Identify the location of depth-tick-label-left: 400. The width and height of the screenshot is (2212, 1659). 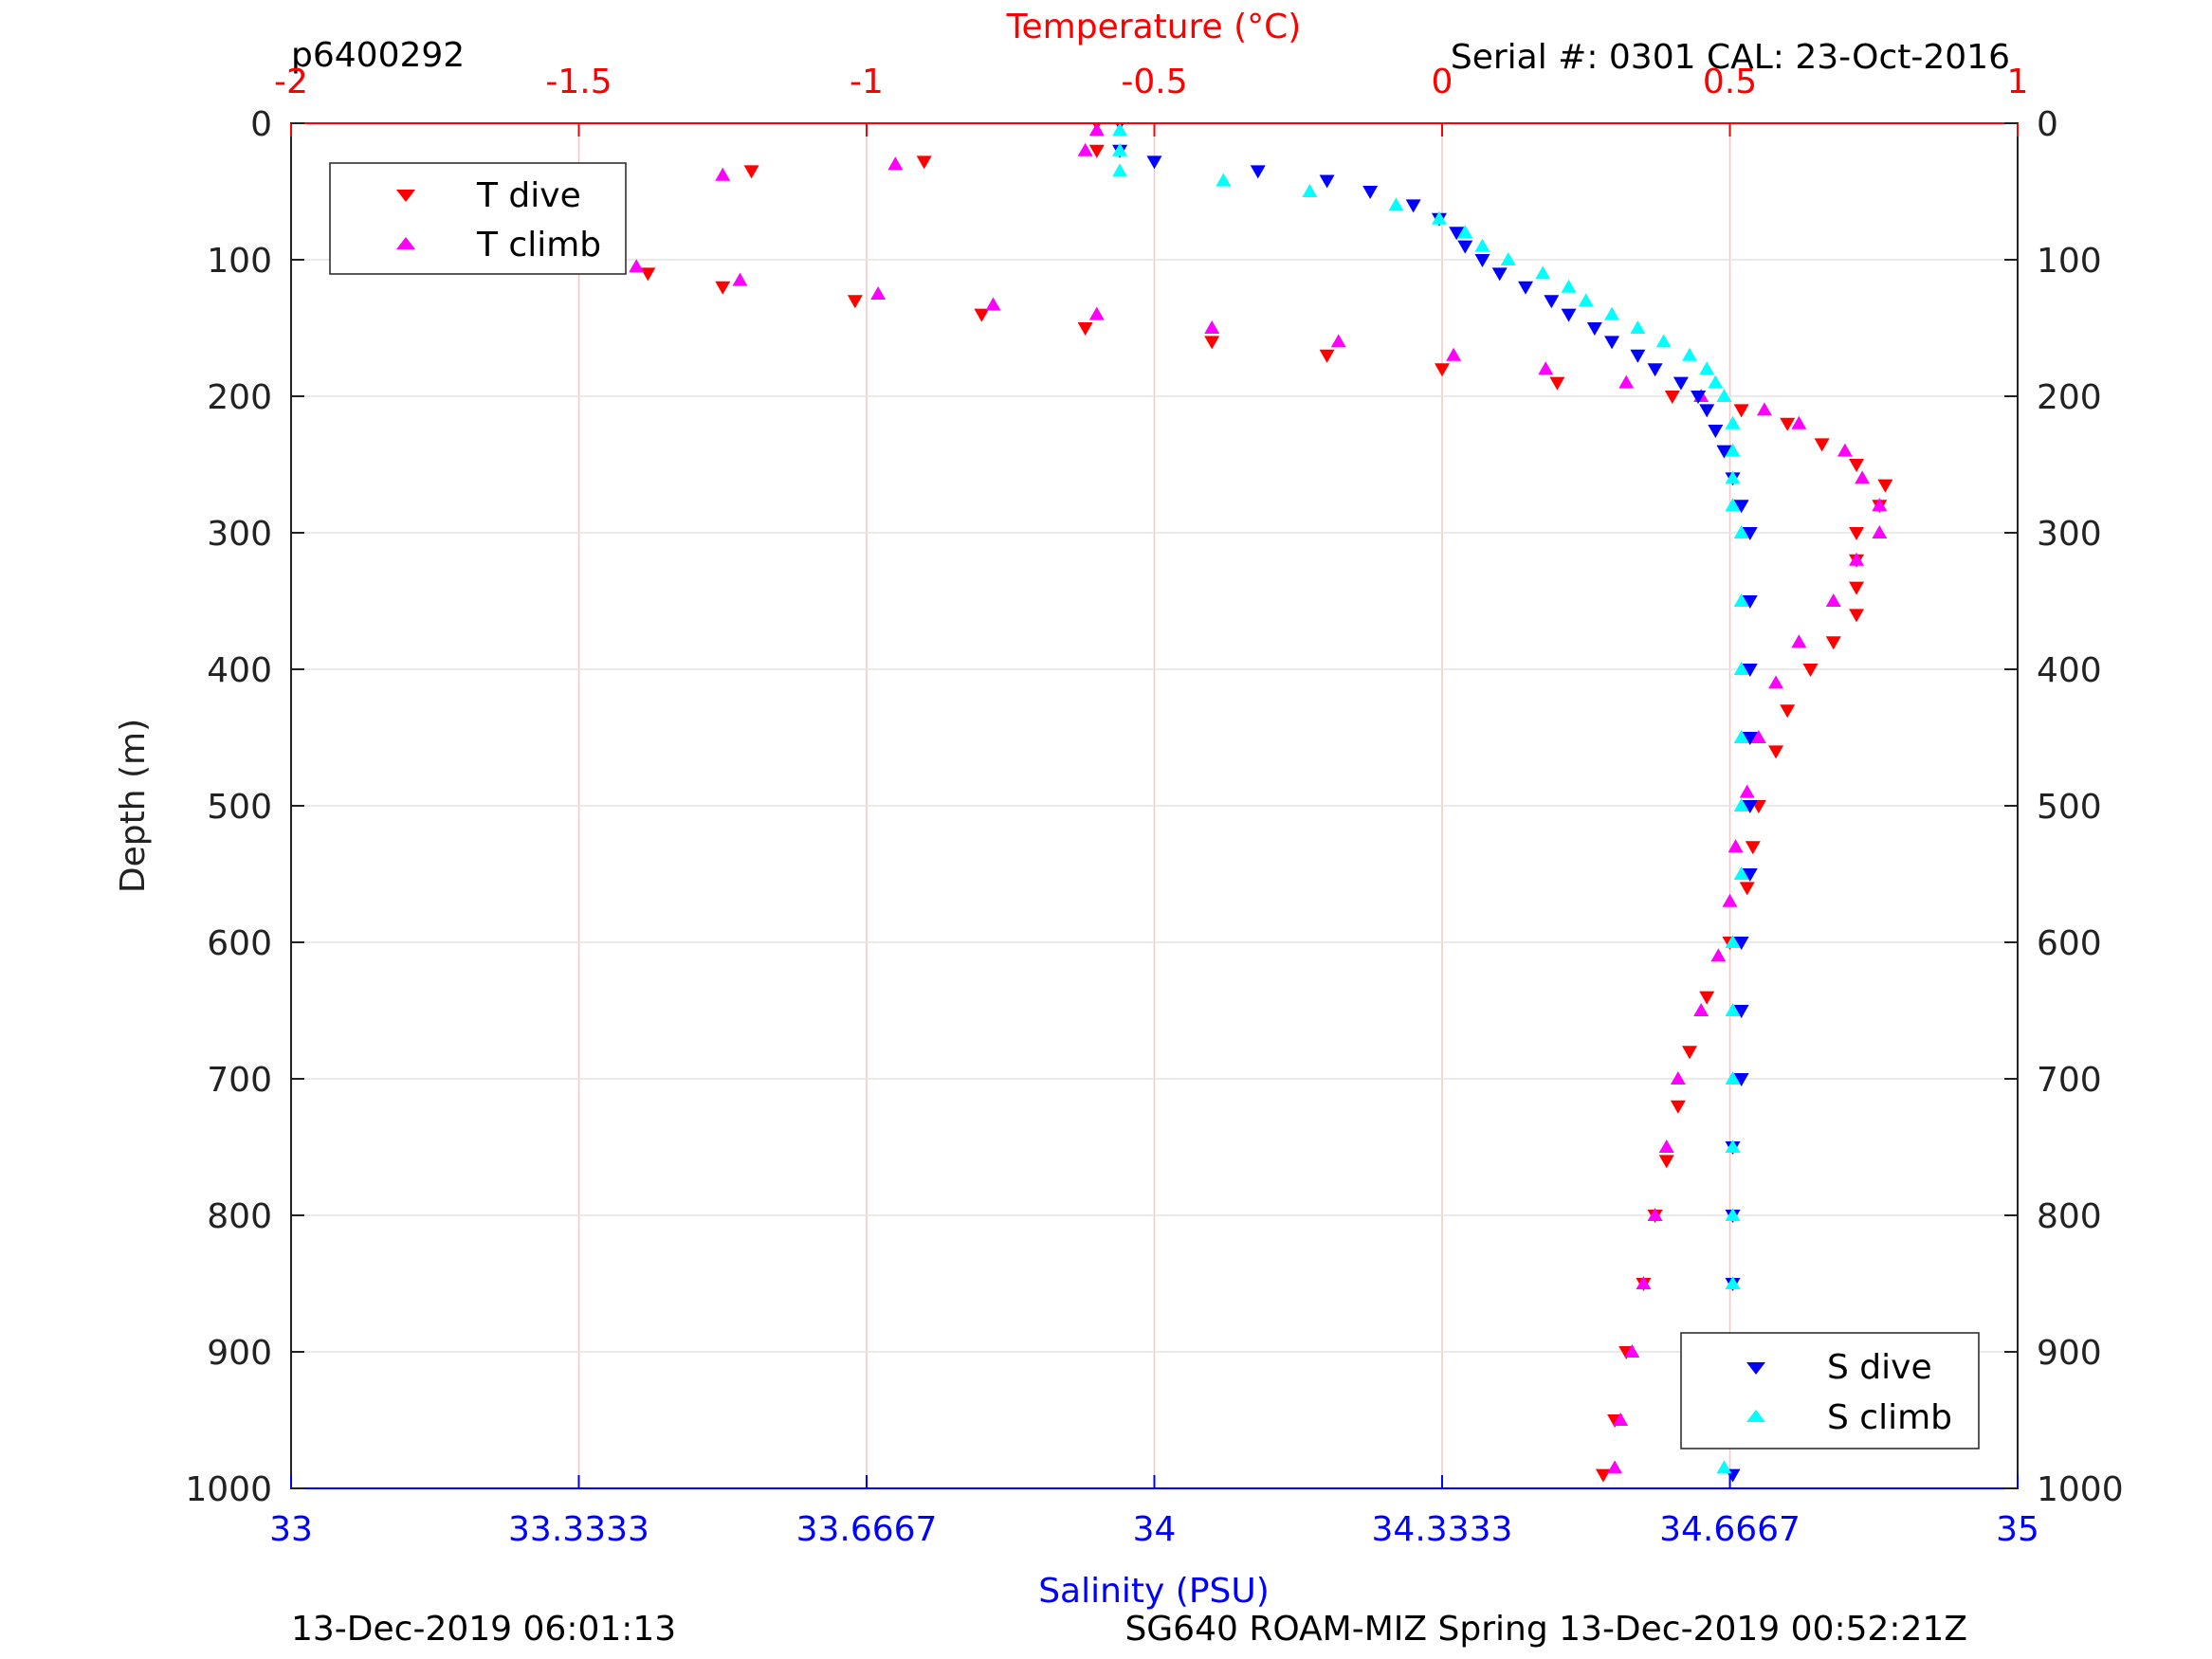
(239, 670).